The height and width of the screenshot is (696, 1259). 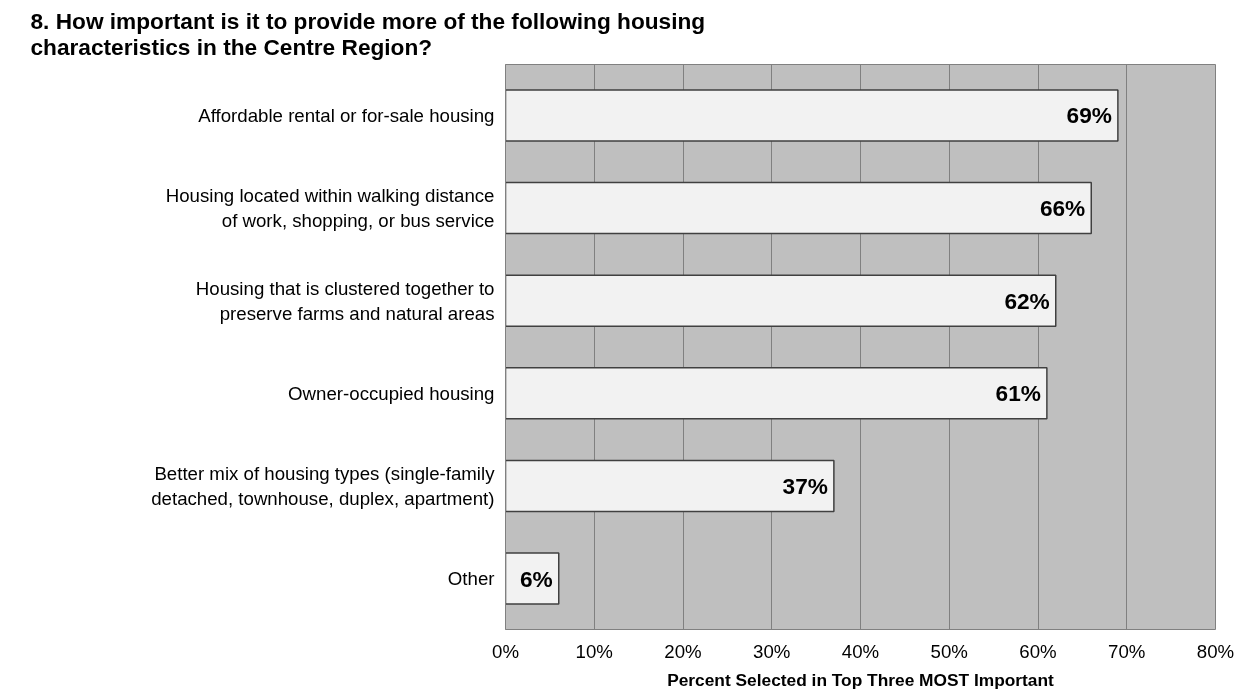 What do you see at coordinates (772, 651) in the screenshot?
I see `x-tick-label: 30%` at bounding box center [772, 651].